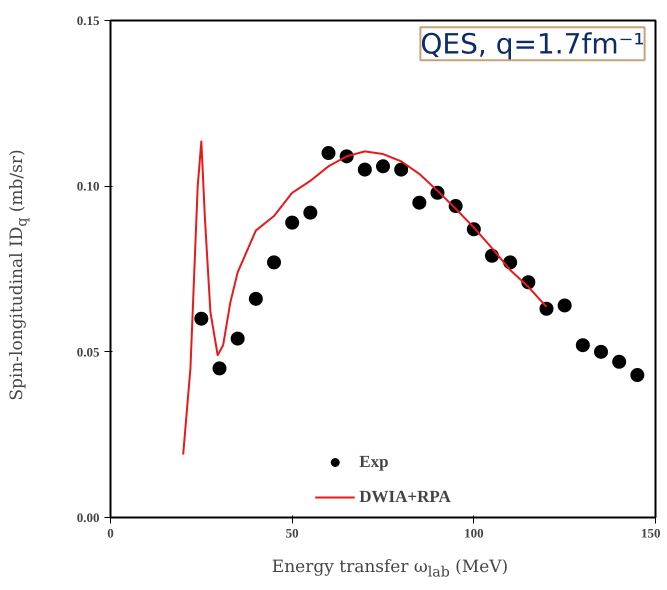  I want to click on x-tick-label: 50, so click(292, 533).